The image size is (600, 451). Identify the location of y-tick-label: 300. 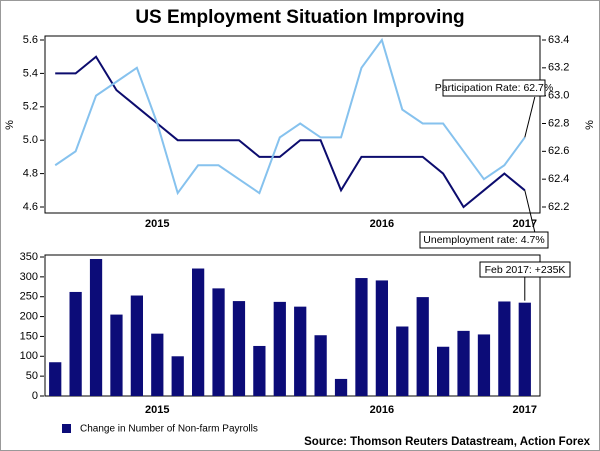
(29, 277).